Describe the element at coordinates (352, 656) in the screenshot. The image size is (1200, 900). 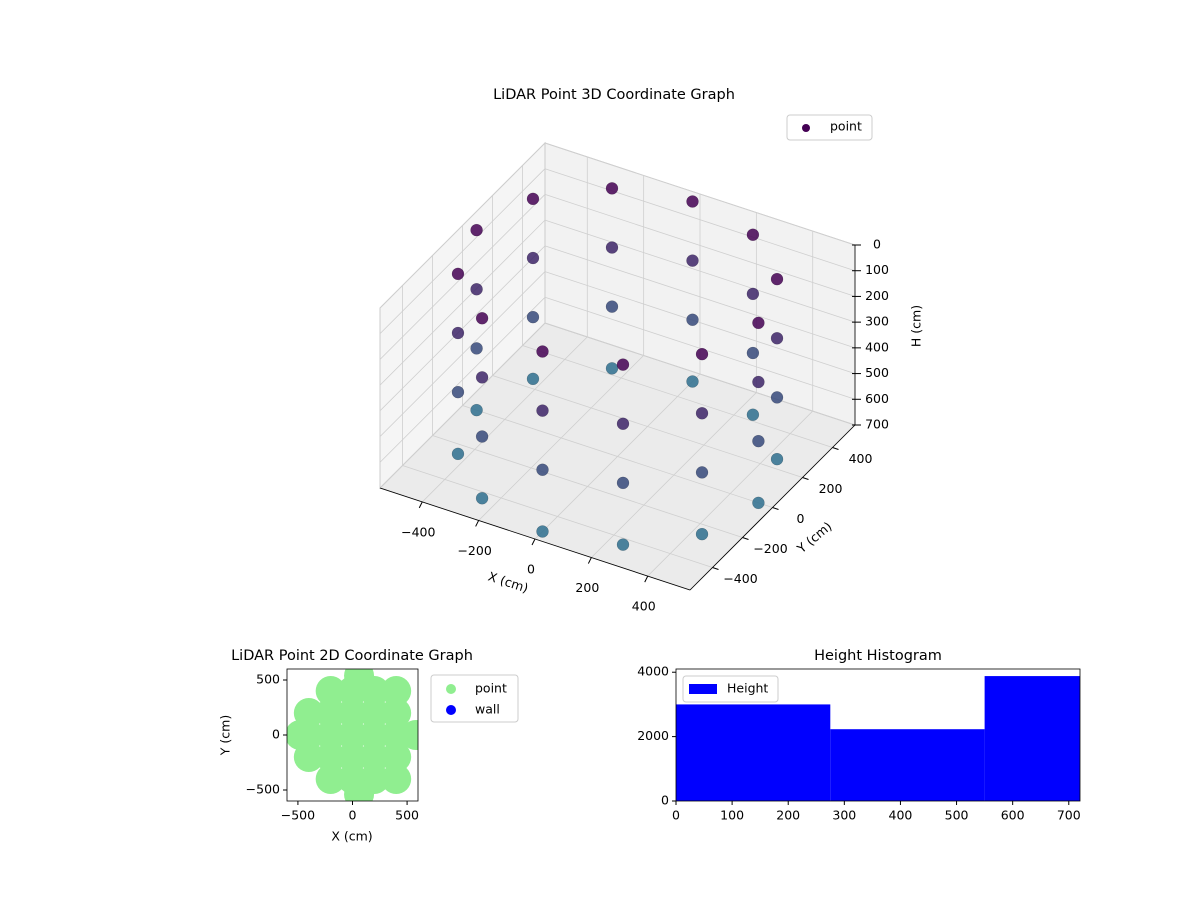
I see `chart-title: LiDAR Point 2D Coordinate Graph` at that location.